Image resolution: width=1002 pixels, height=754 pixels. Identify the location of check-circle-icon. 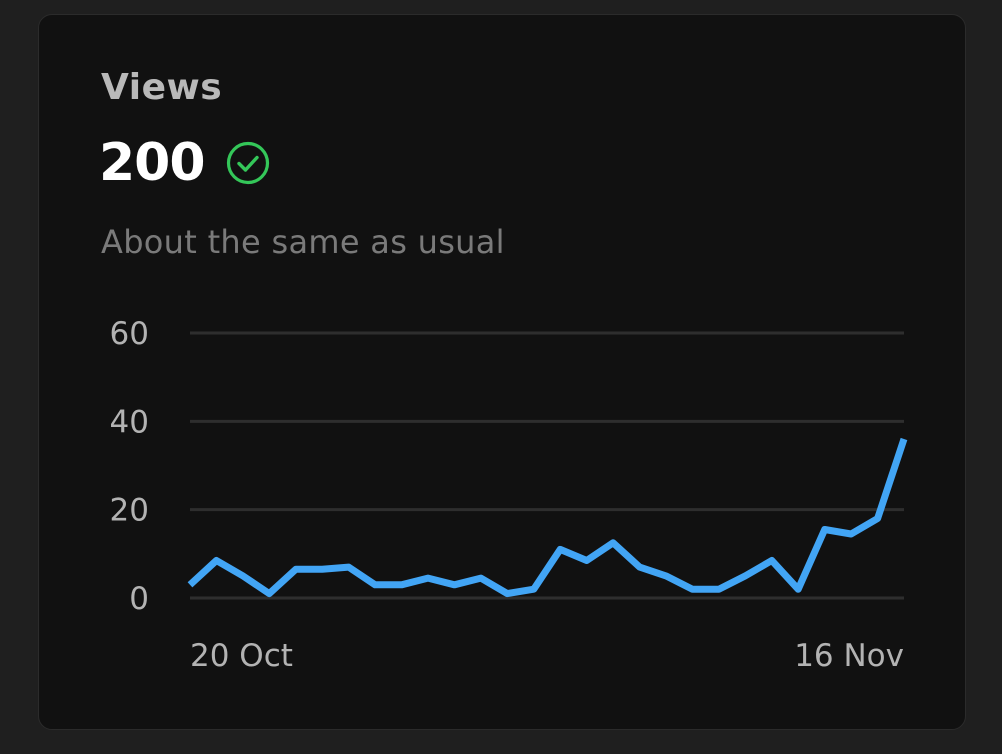
(248, 163).